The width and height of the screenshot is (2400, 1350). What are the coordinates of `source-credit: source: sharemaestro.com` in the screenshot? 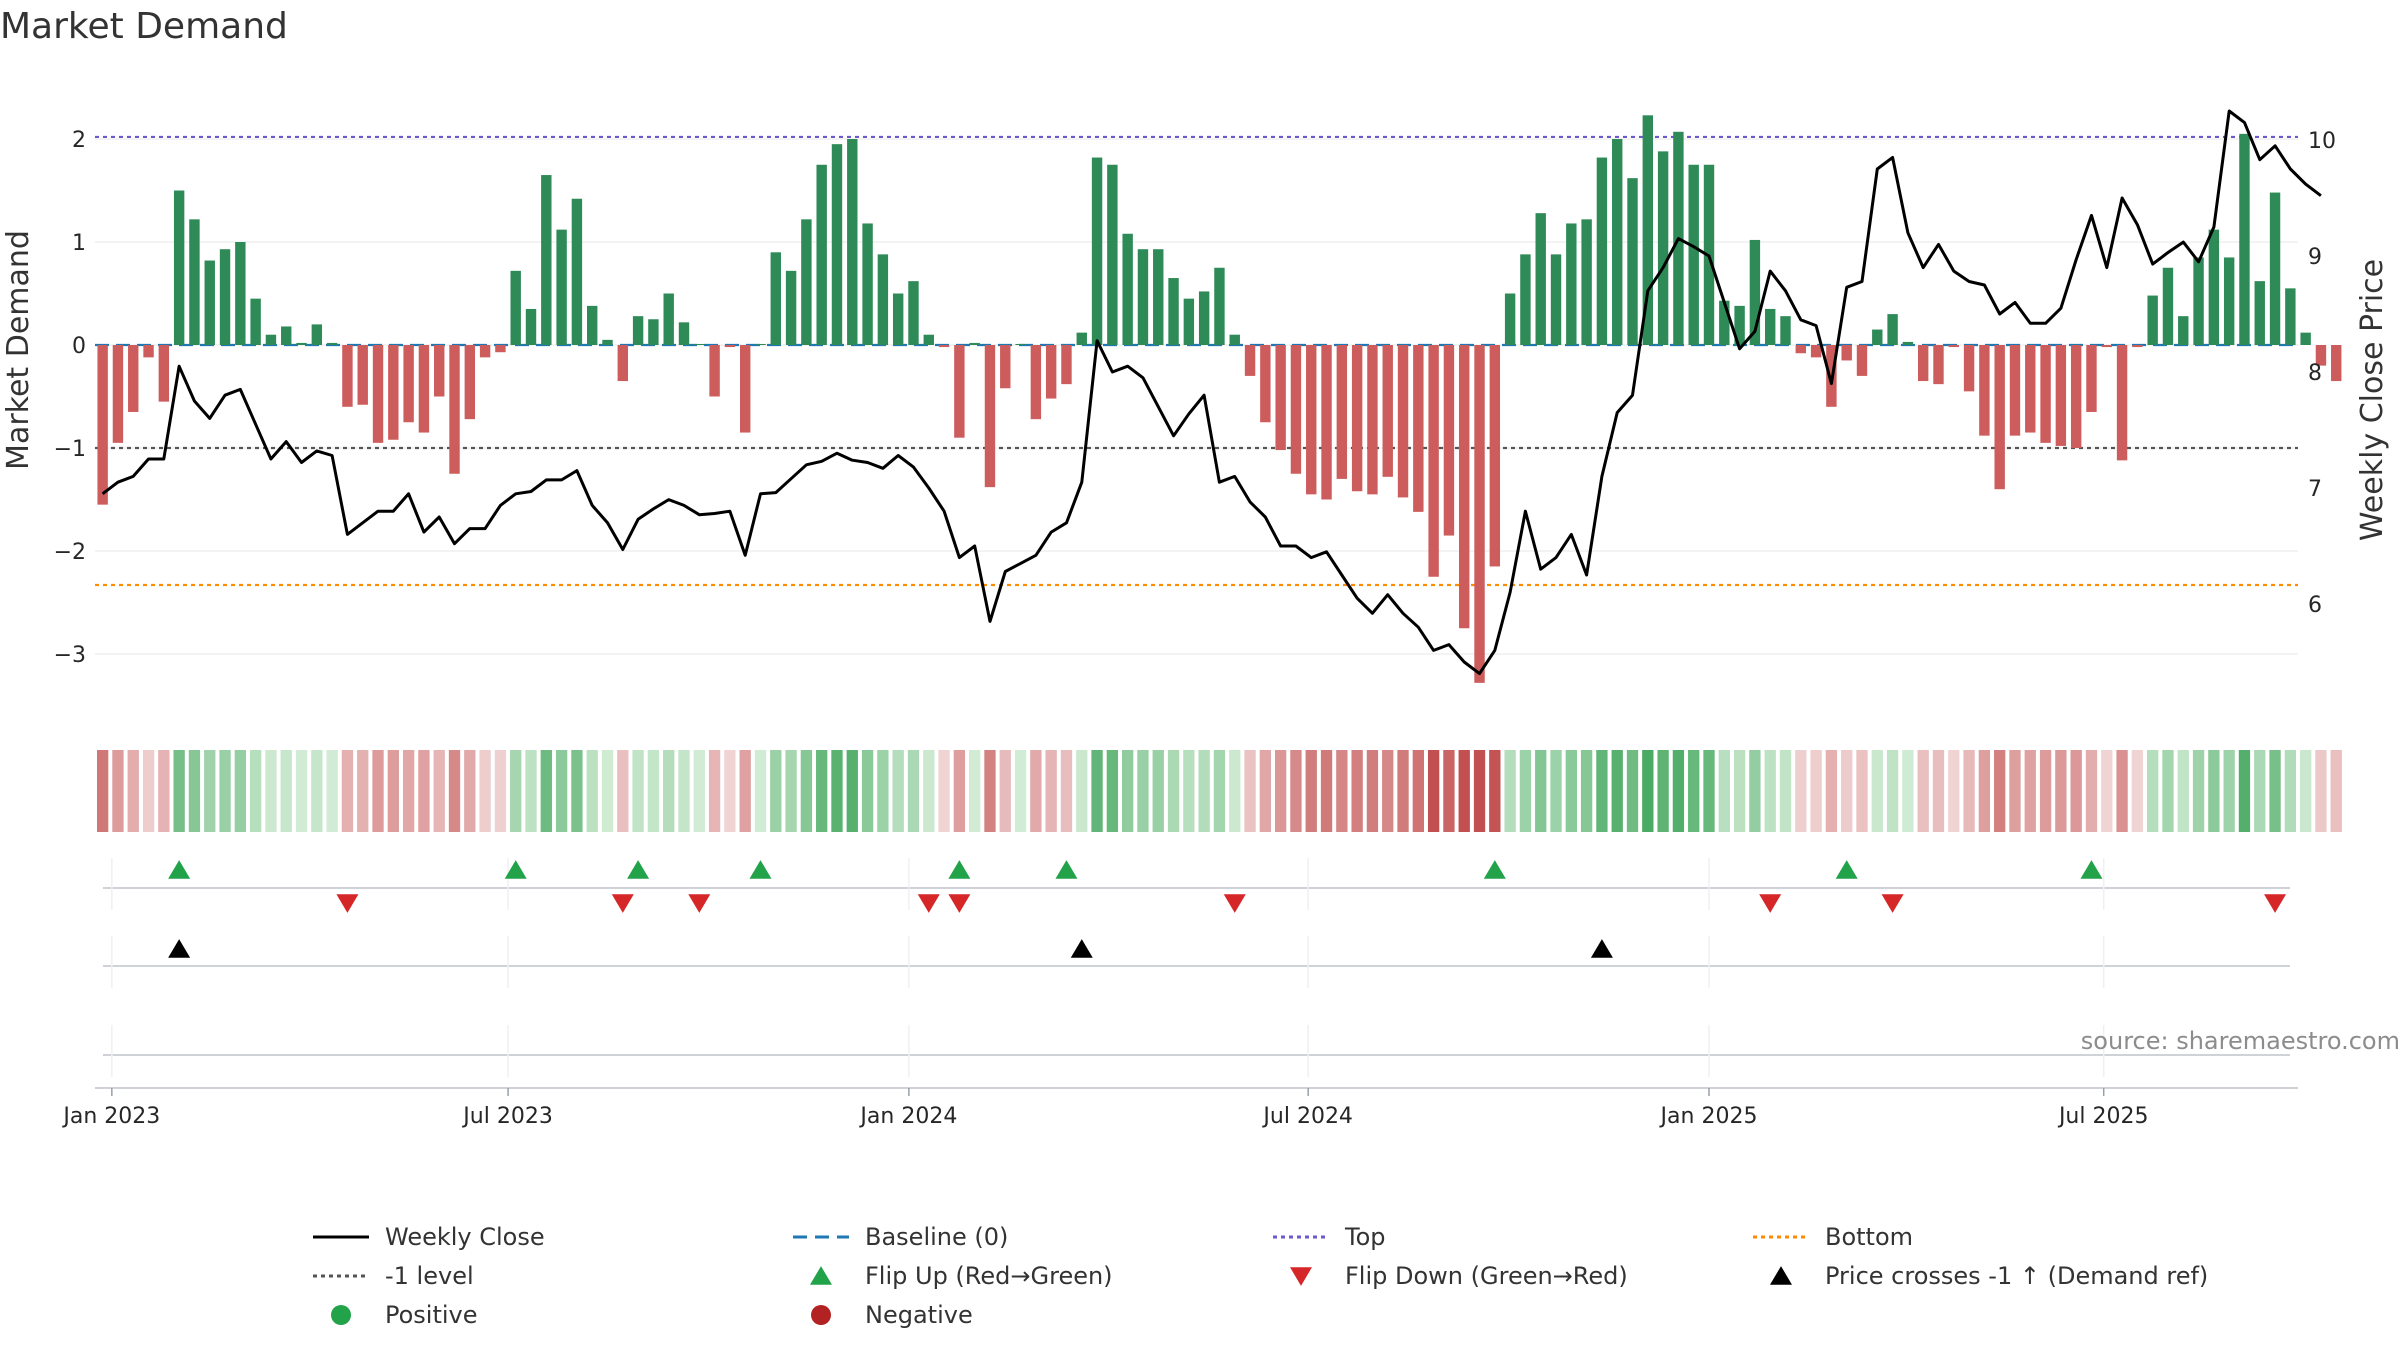 It's located at (2240, 1041).